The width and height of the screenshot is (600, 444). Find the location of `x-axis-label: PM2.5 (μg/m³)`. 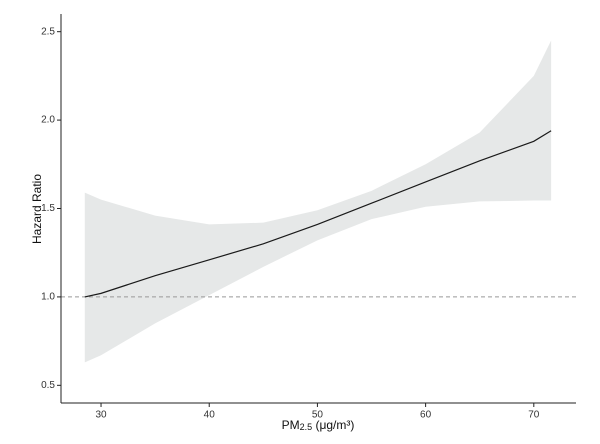

x-axis-label: PM2.5 (μg/m³) is located at coordinates (318, 425).